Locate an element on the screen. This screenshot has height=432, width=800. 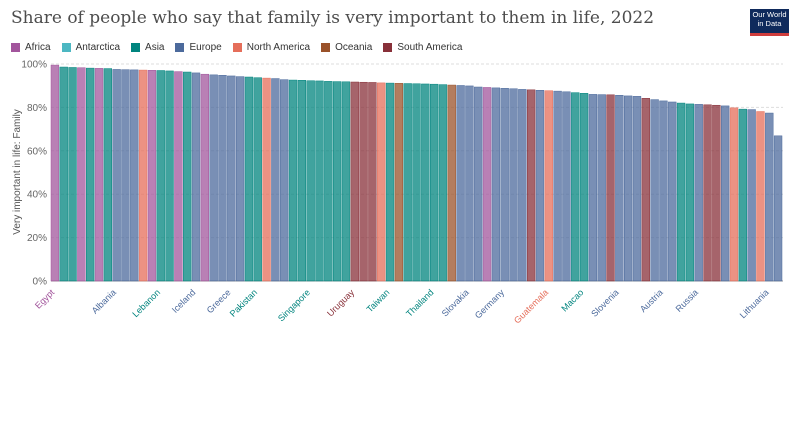
legend-label-oceania: Oceania is located at coordinates (354, 47).